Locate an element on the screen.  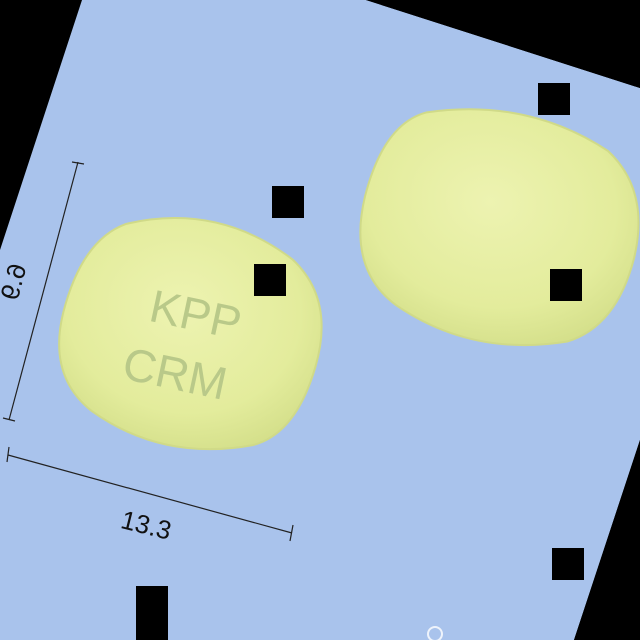
black-corner-bottom-right is located at coordinates (607, 540).